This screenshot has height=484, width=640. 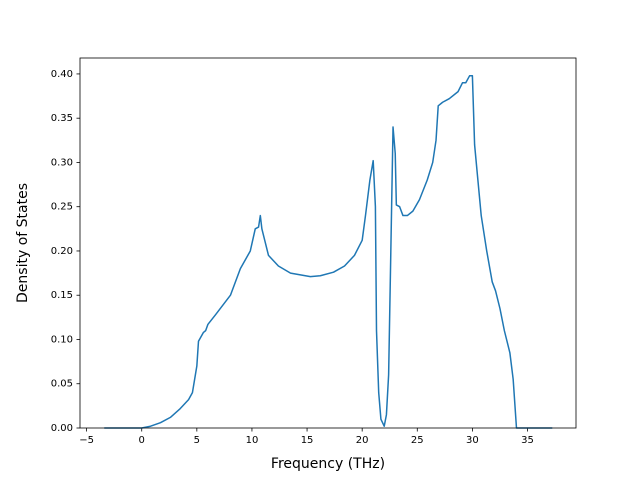 I want to click on x-tick-label: 25, so click(x=417, y=440).